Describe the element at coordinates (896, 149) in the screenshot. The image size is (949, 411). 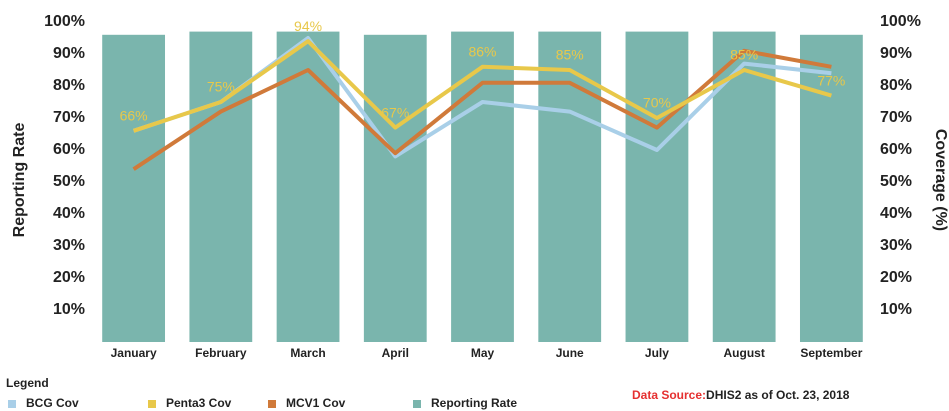
I see `y2-tick-label: 60%` at that location.